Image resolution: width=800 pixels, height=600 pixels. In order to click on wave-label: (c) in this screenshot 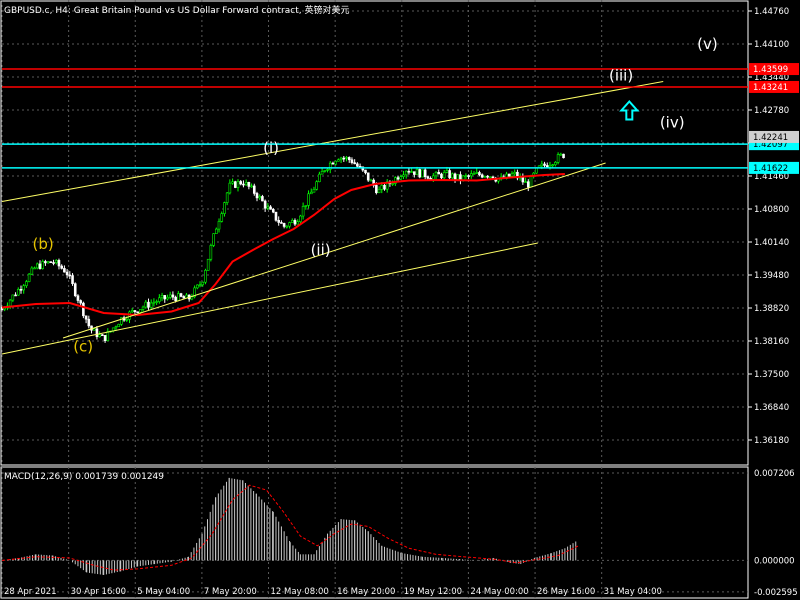, I will do `click(83, 347)`.